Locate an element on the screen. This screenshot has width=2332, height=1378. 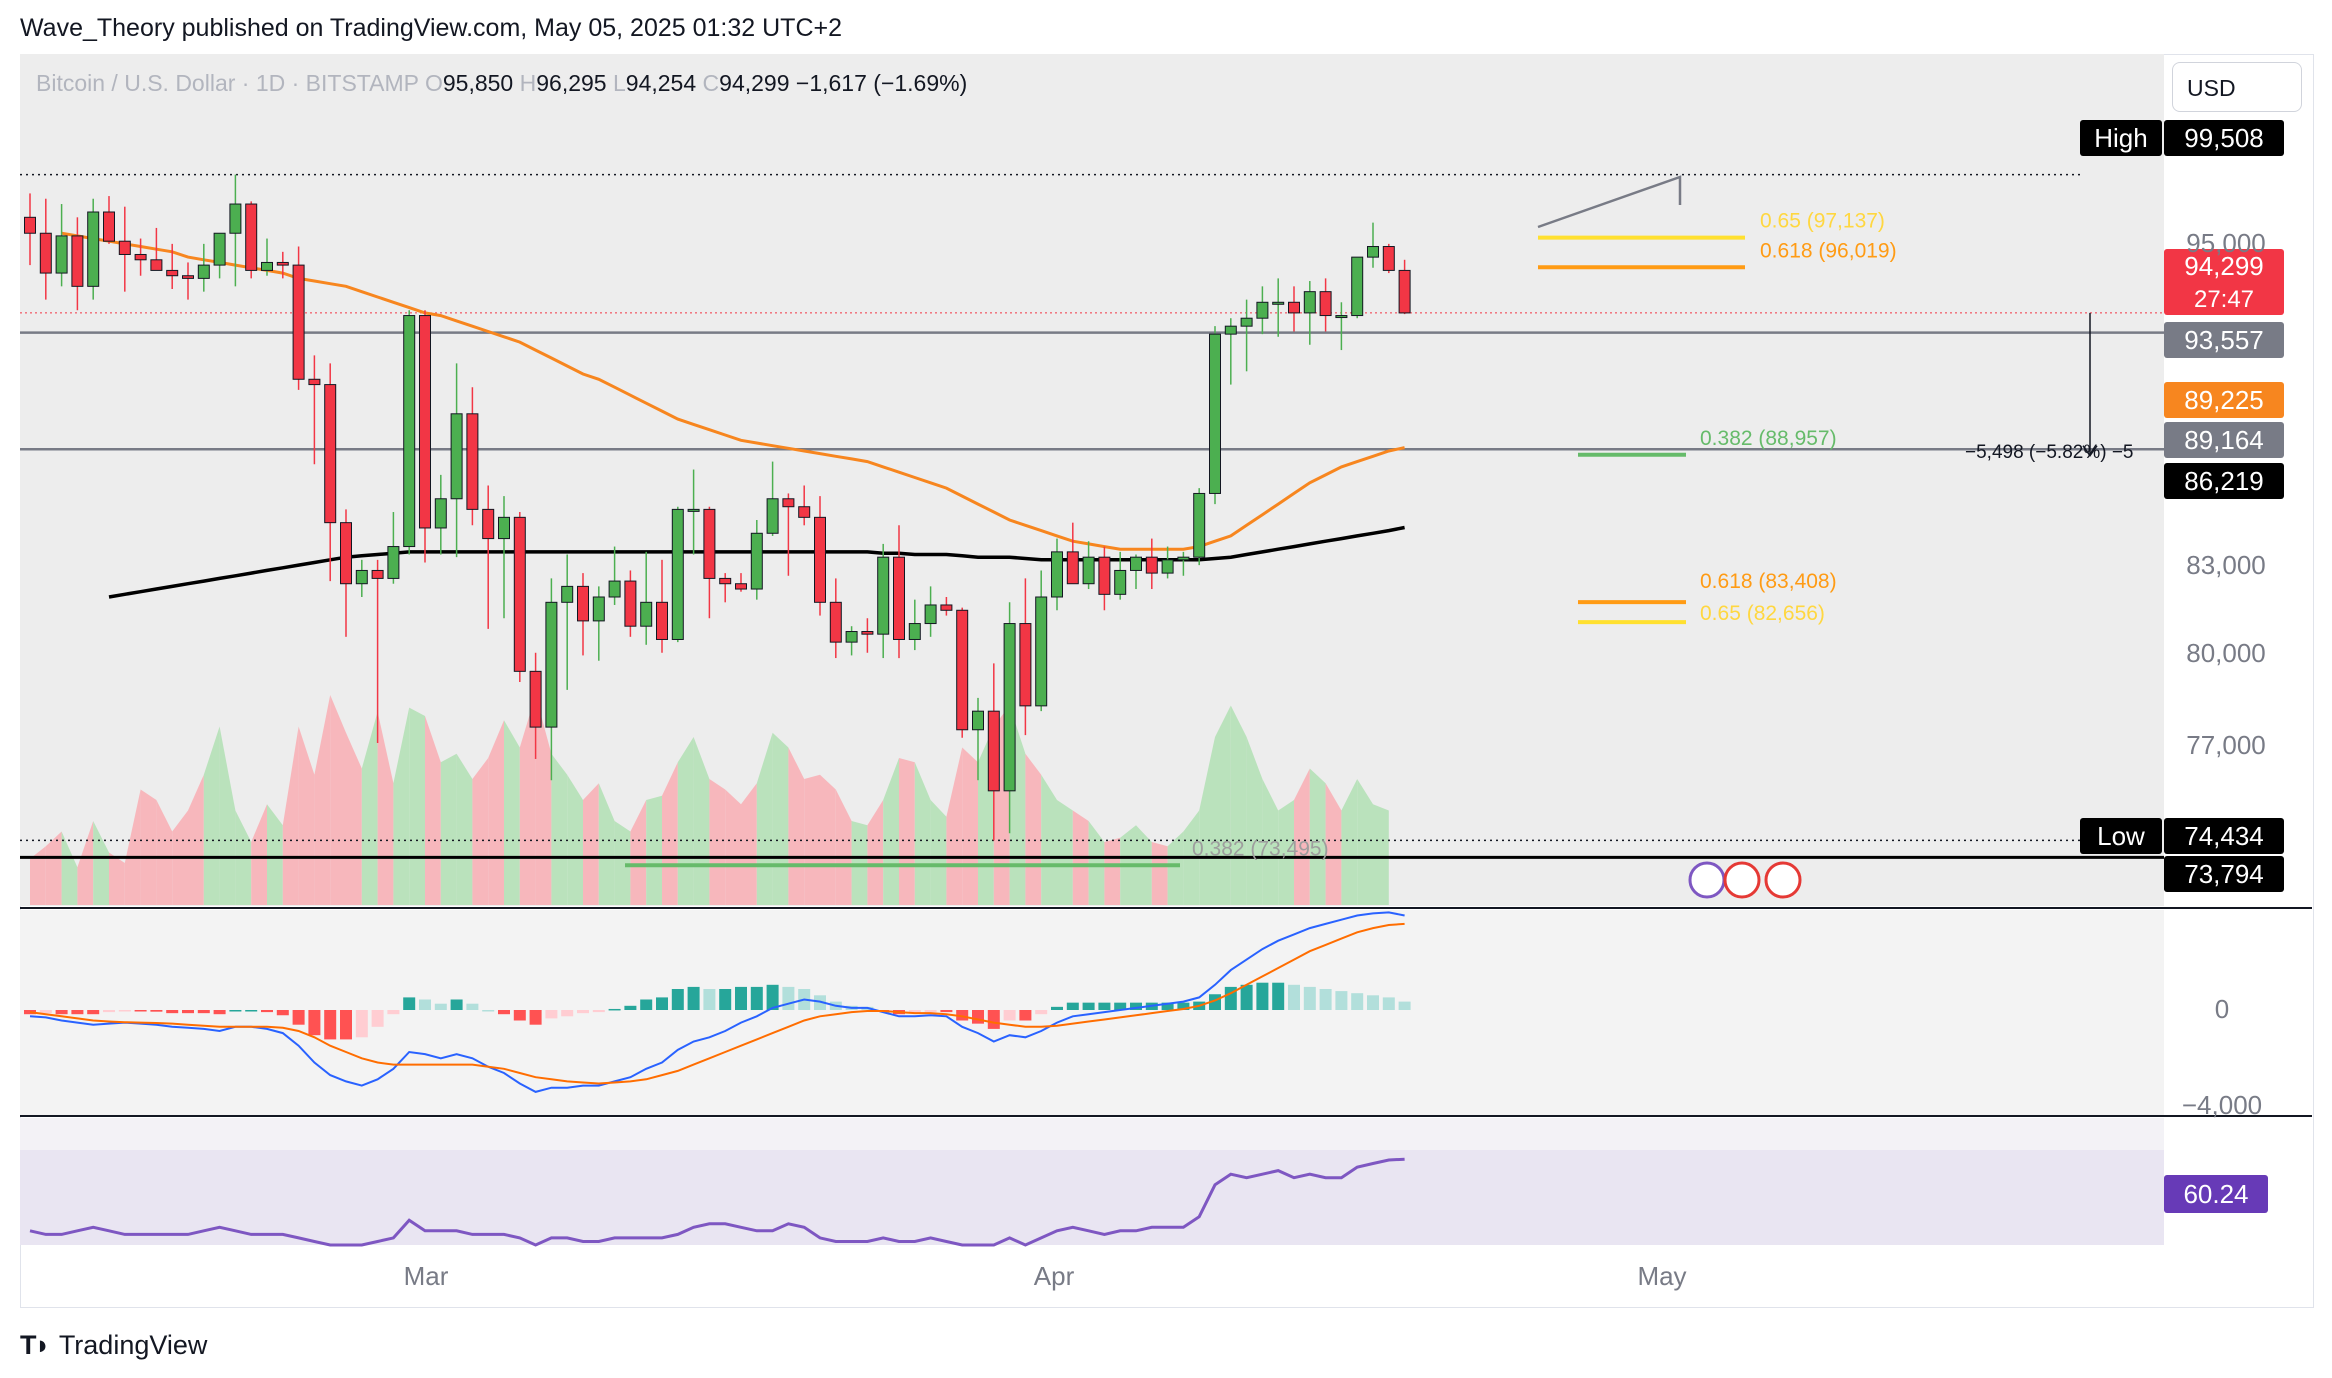
rsi-line is located at coordinates (717, 1202).